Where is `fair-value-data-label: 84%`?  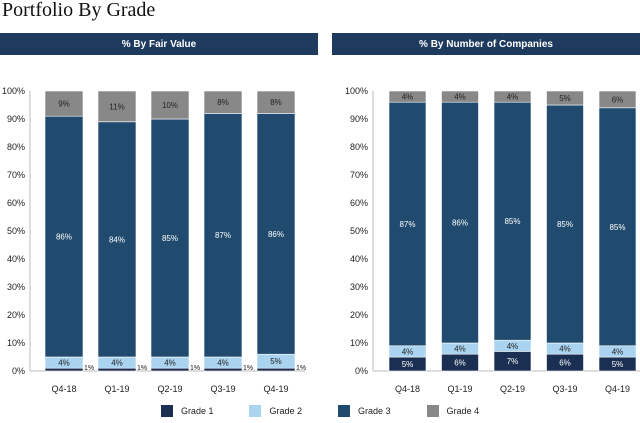 fair-value-data-label: 84% is located at coordinates (117, 239).